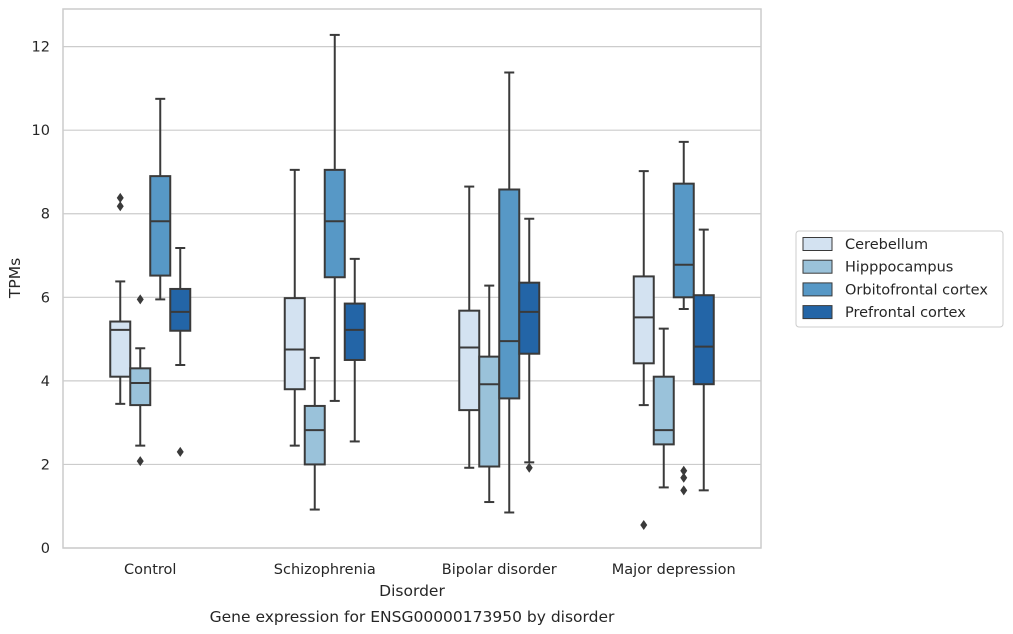  I want to click on y-tick-labels: 0 2 4 6 8 10 12, so click(41, 298).